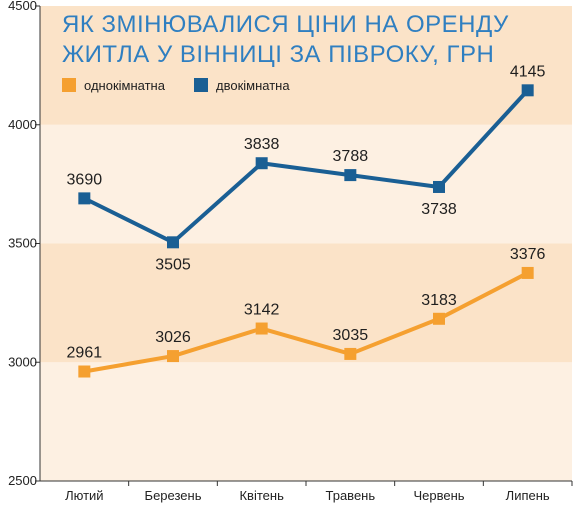  What do you see at coordinates (85, 353) in the screenshot?
I see `data-label: 2961` at bounding box center [85, 353].